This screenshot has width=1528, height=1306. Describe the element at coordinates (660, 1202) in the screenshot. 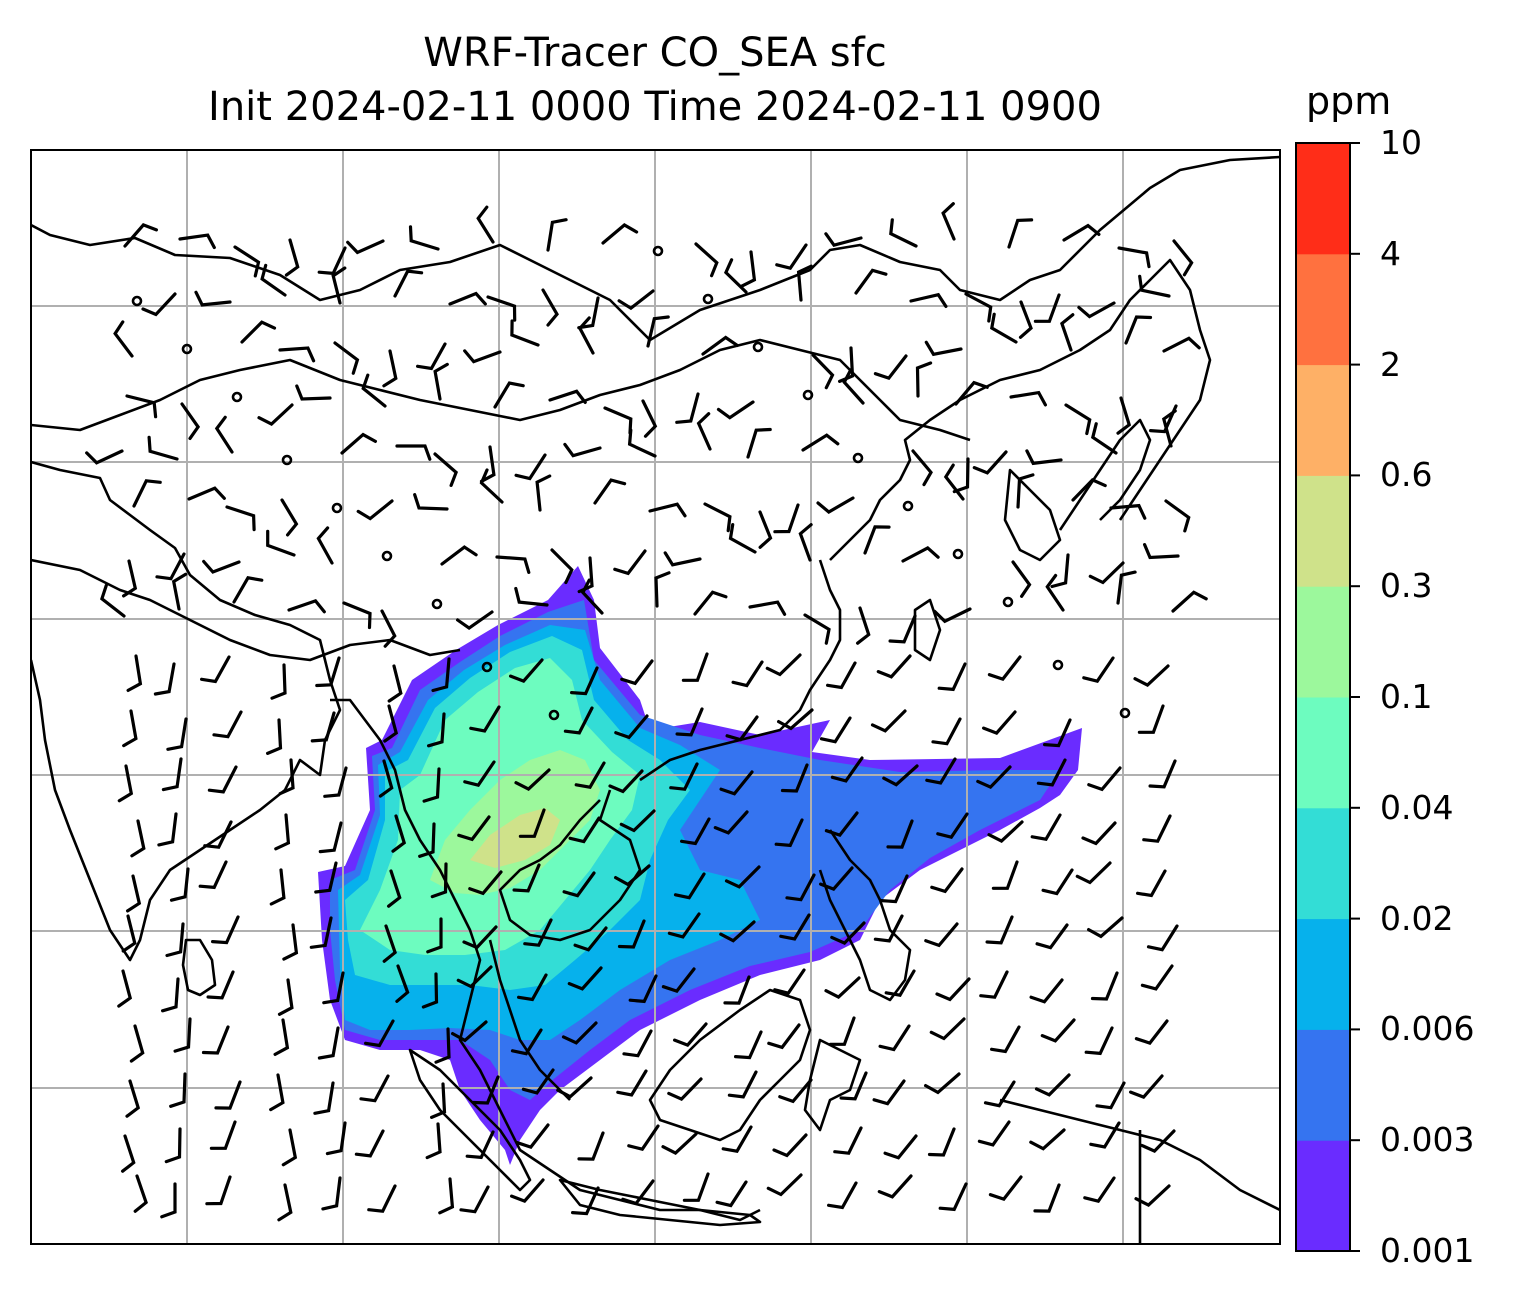

I see `coast-java` at that location.